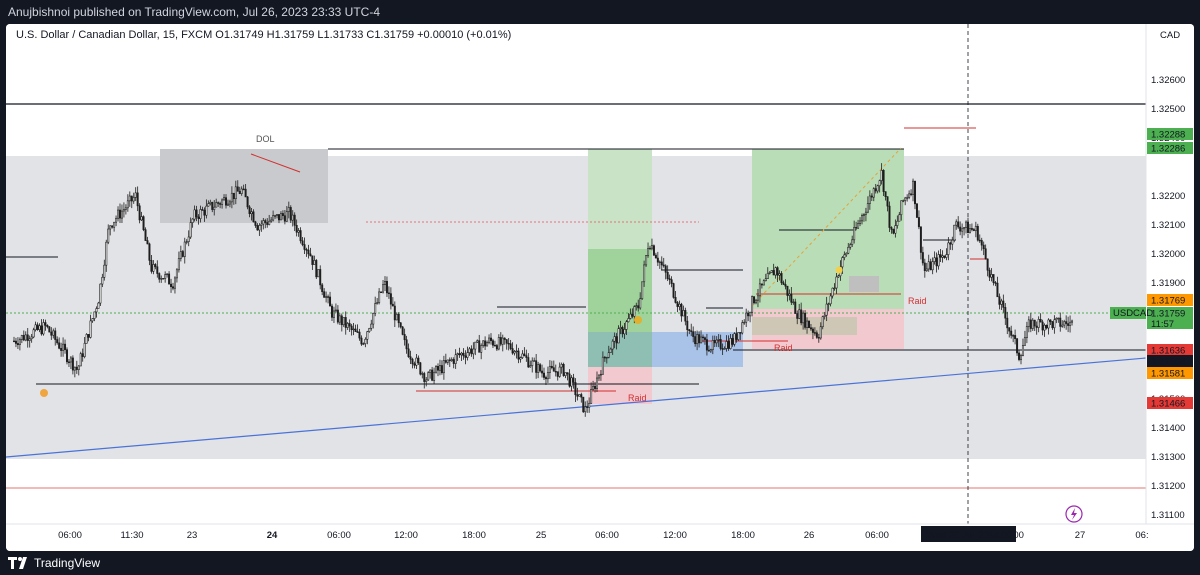 The image size is (1200, 575). I want to click on price-tag, so click(1170, 134).